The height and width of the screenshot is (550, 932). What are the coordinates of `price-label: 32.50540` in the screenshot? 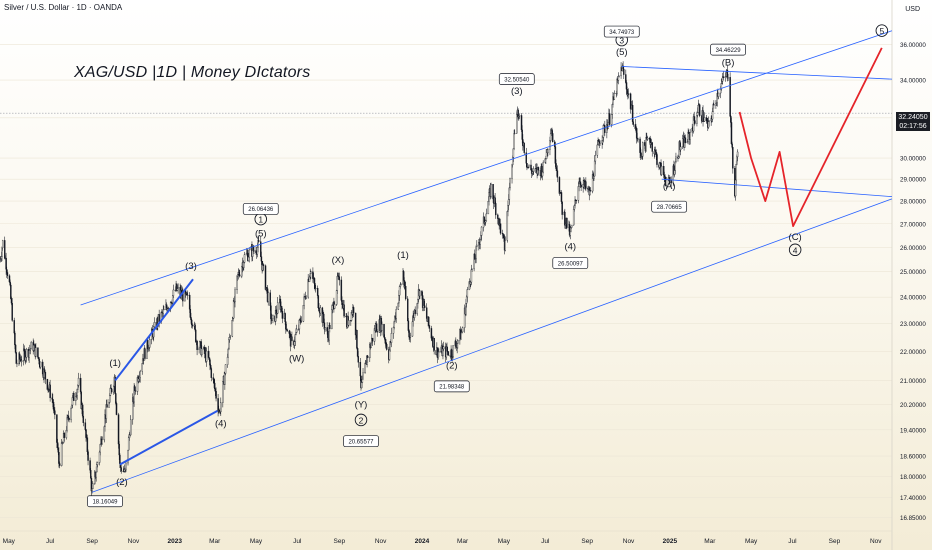 It's located at (517, 80).